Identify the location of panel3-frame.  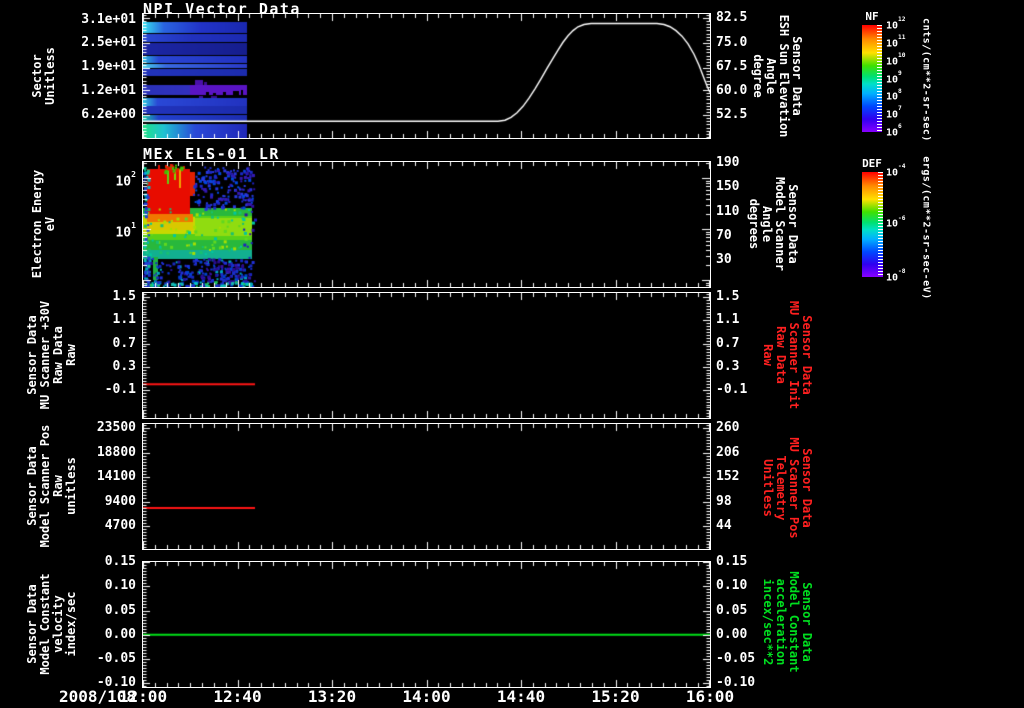
(426, 355).